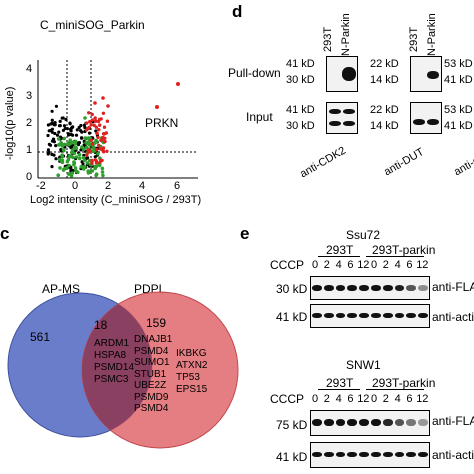 The image size is (474, 474). What do you see at coordinates (409, 399) in the screenshot?
I see `timepoint-label: 6` at bounding box center [409, 399].